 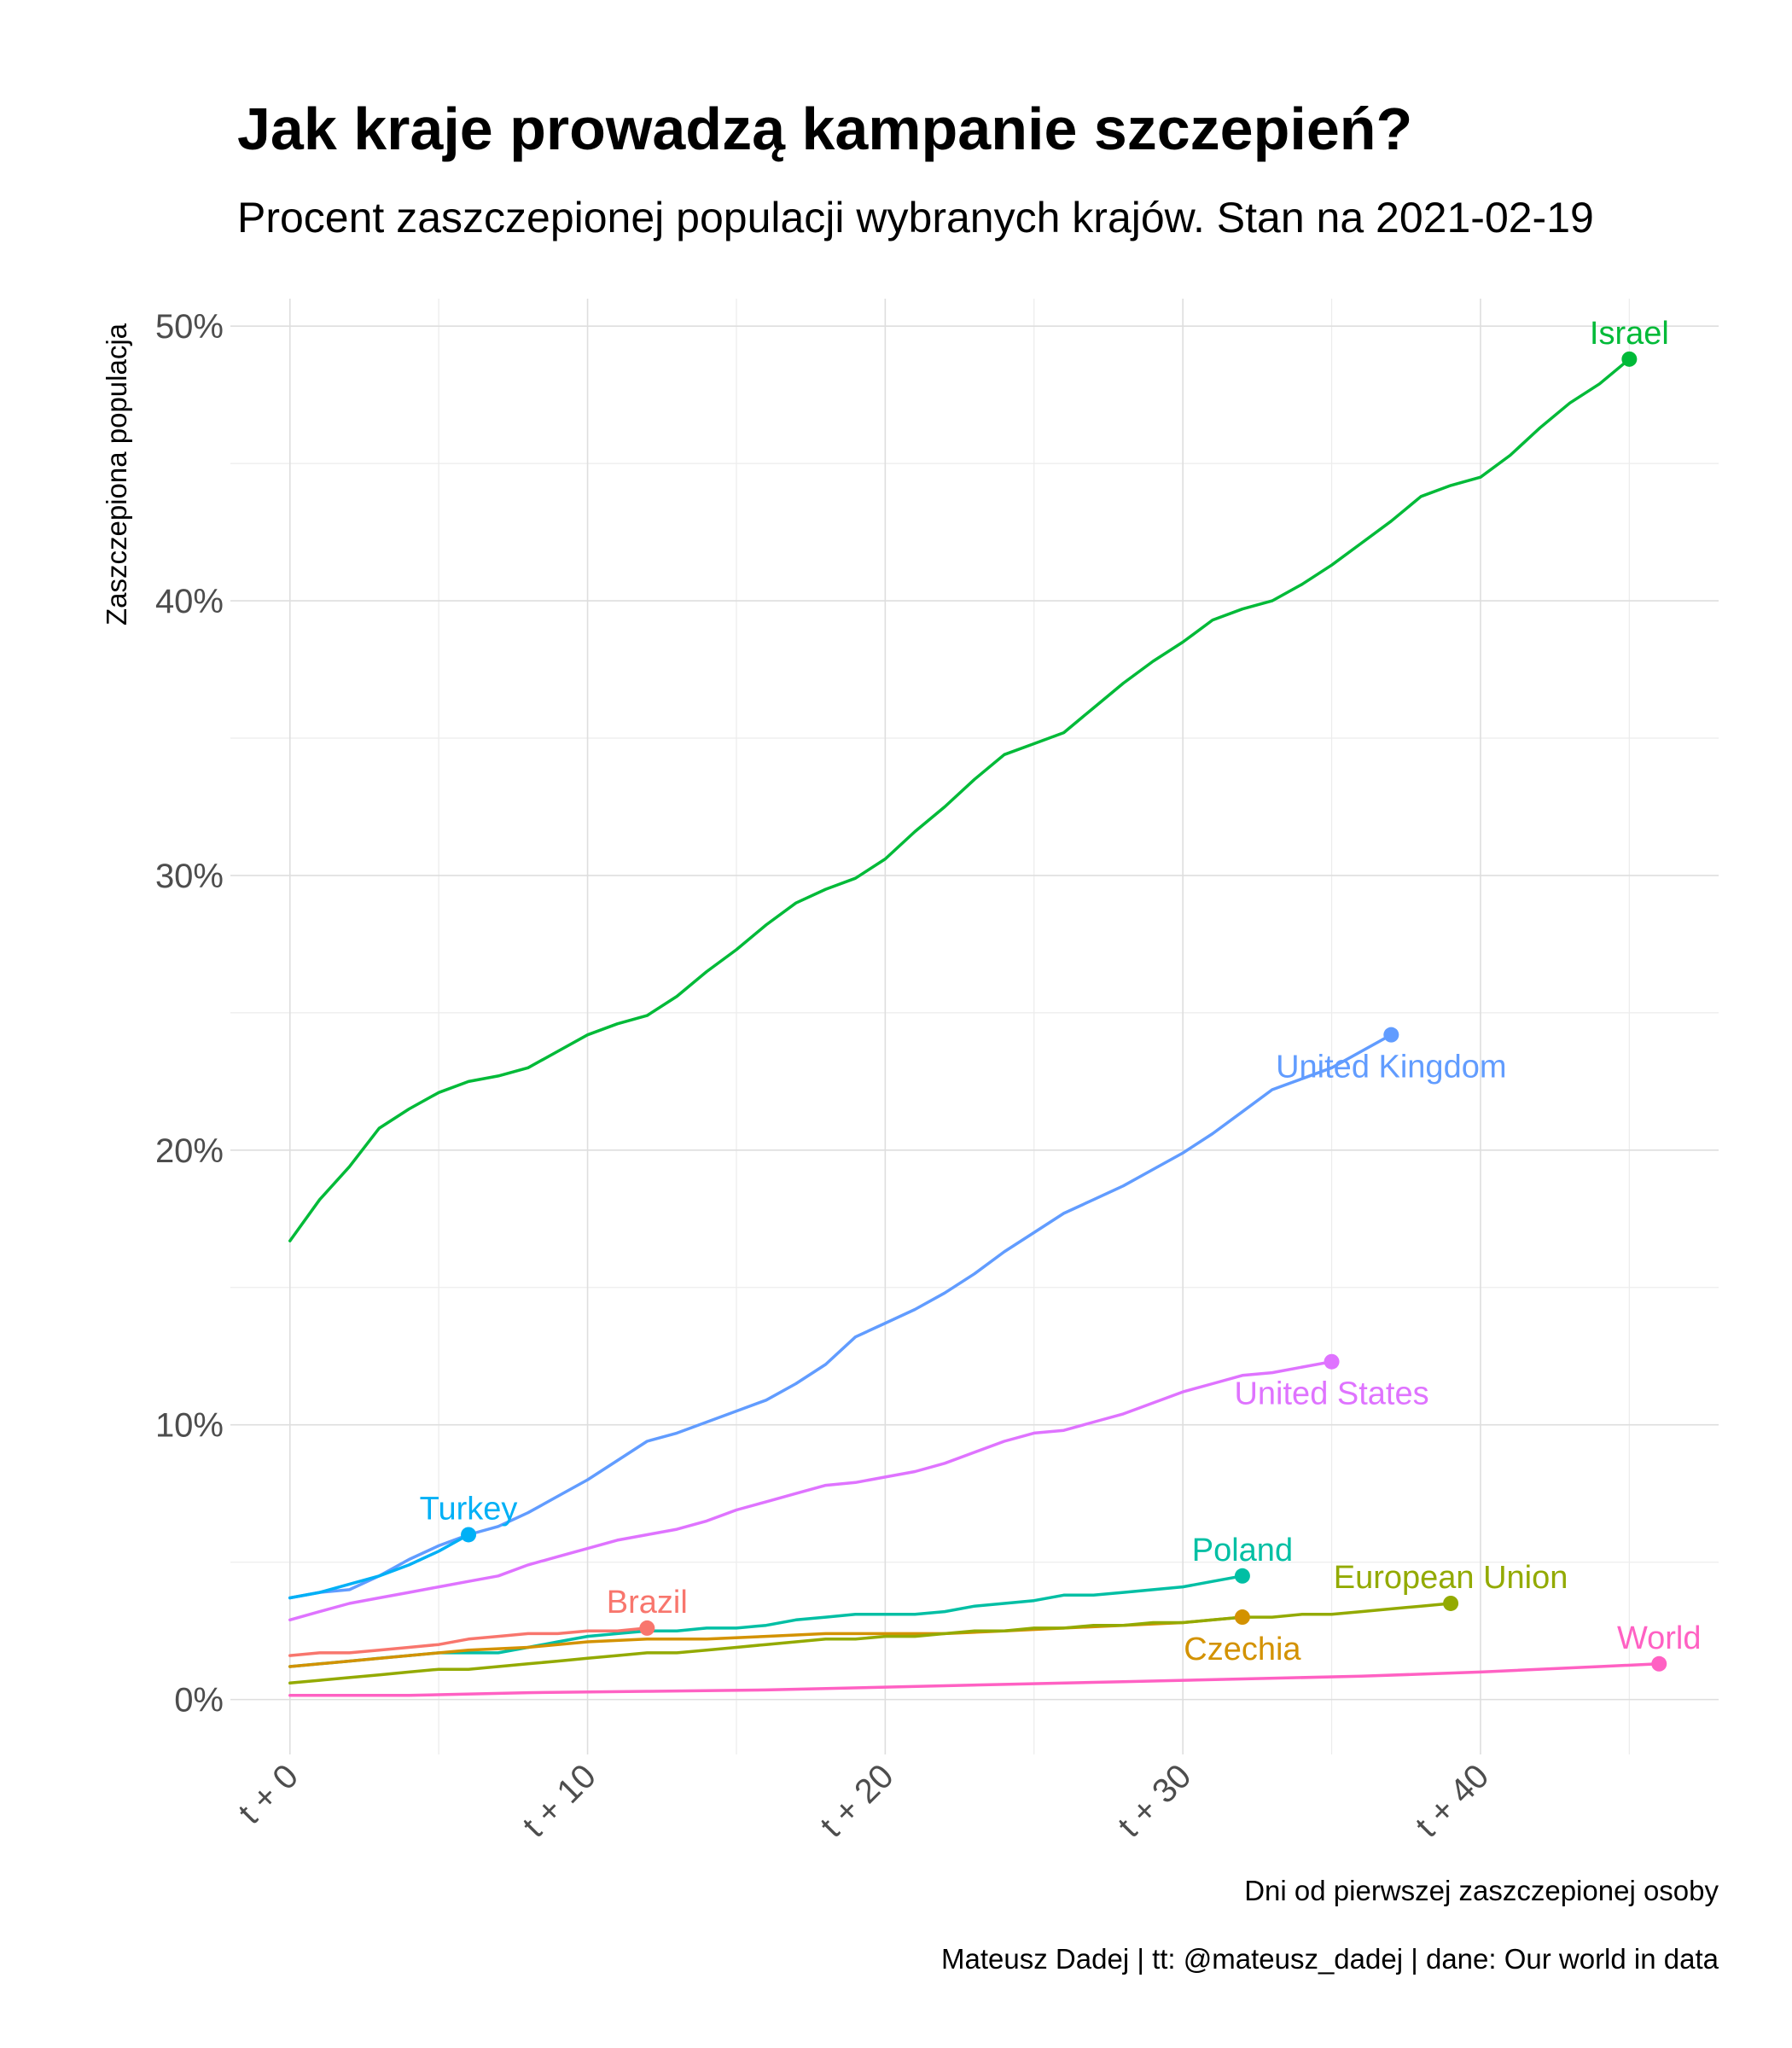 What do you see at coordinates (559, 1801) in the screenshot?
I see `x-tick-label: t + 10` at bounding box center [559, 1801].